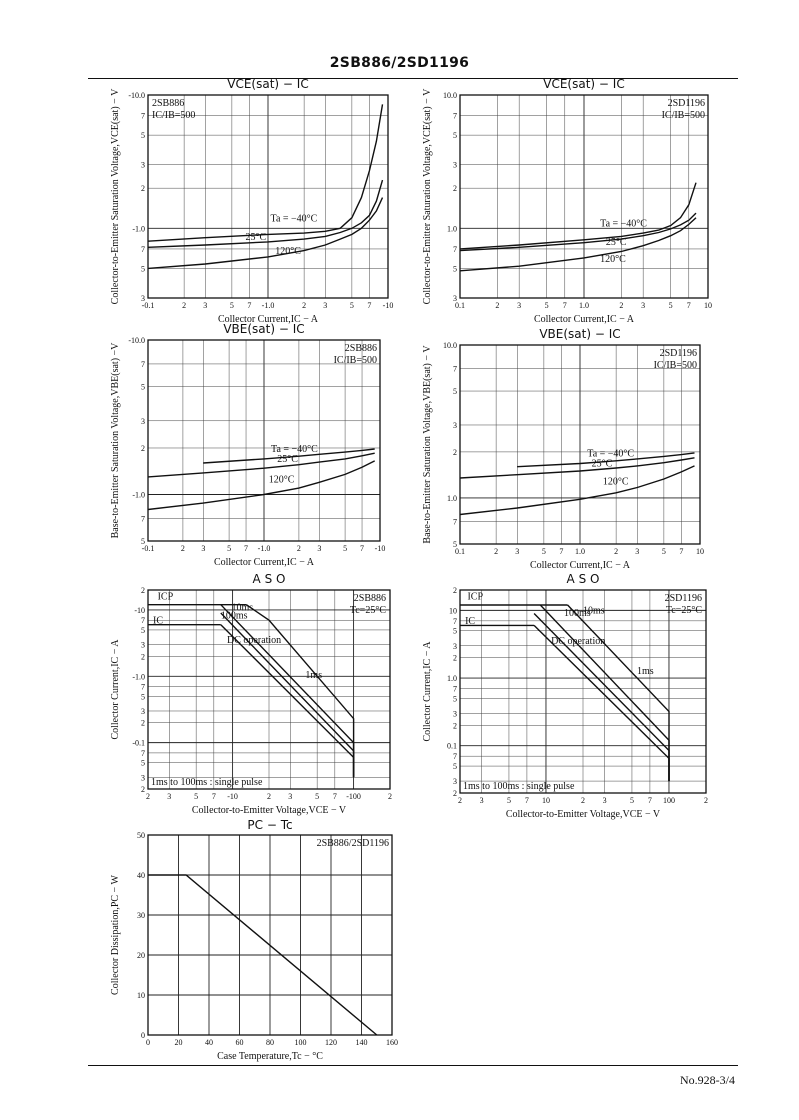  What do you see at coordinates (139, 610) in the screenshot?
I see `y-tick-label: -10` at bounding box center [139, 610].